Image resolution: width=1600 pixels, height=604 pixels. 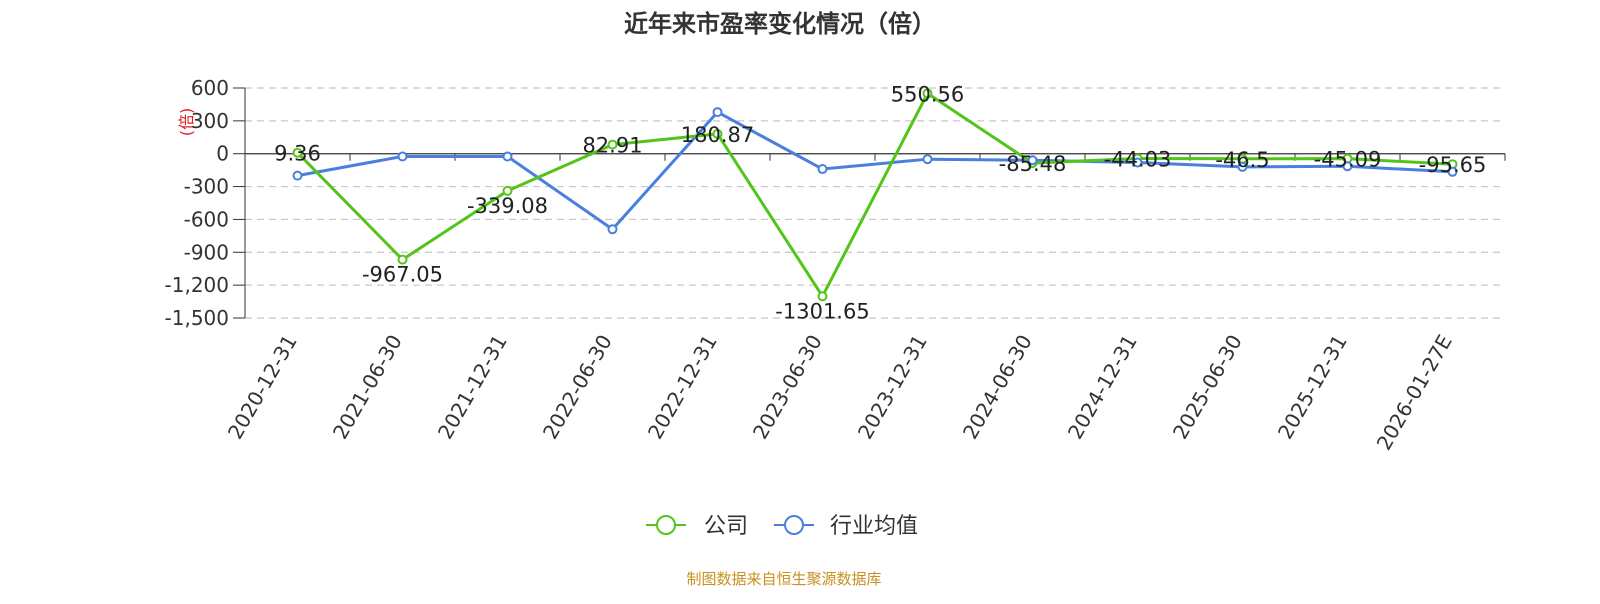 I want to click on legend-industry-marker, so click(x=794, y=525).